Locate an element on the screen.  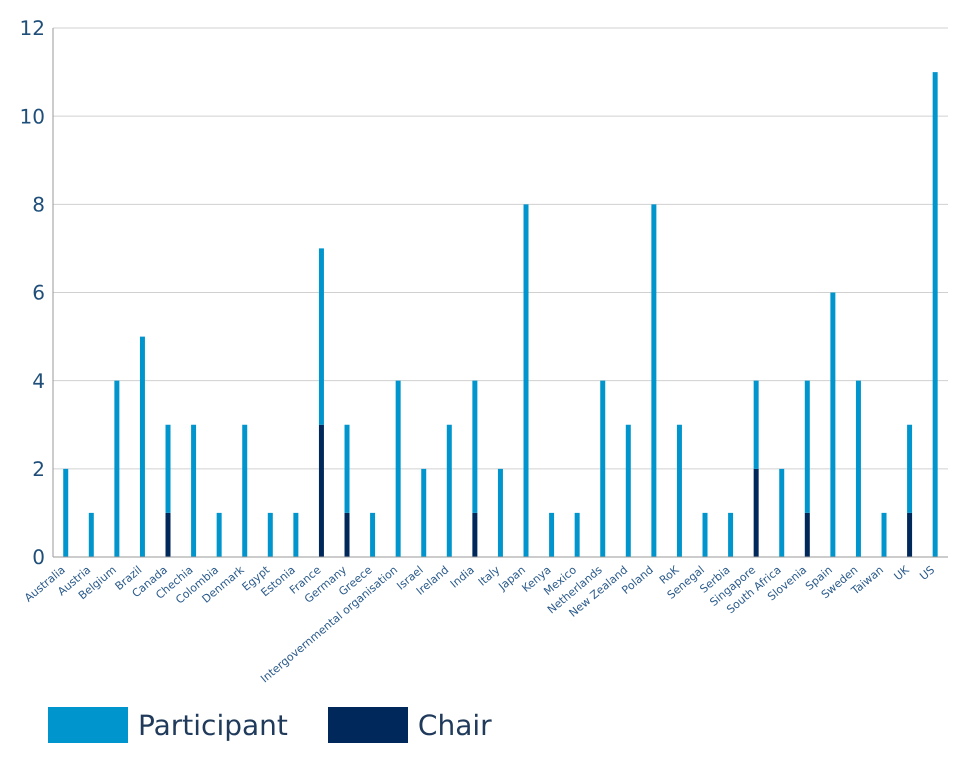
y-tick-label: 2 is located at coordinates (38, 468).